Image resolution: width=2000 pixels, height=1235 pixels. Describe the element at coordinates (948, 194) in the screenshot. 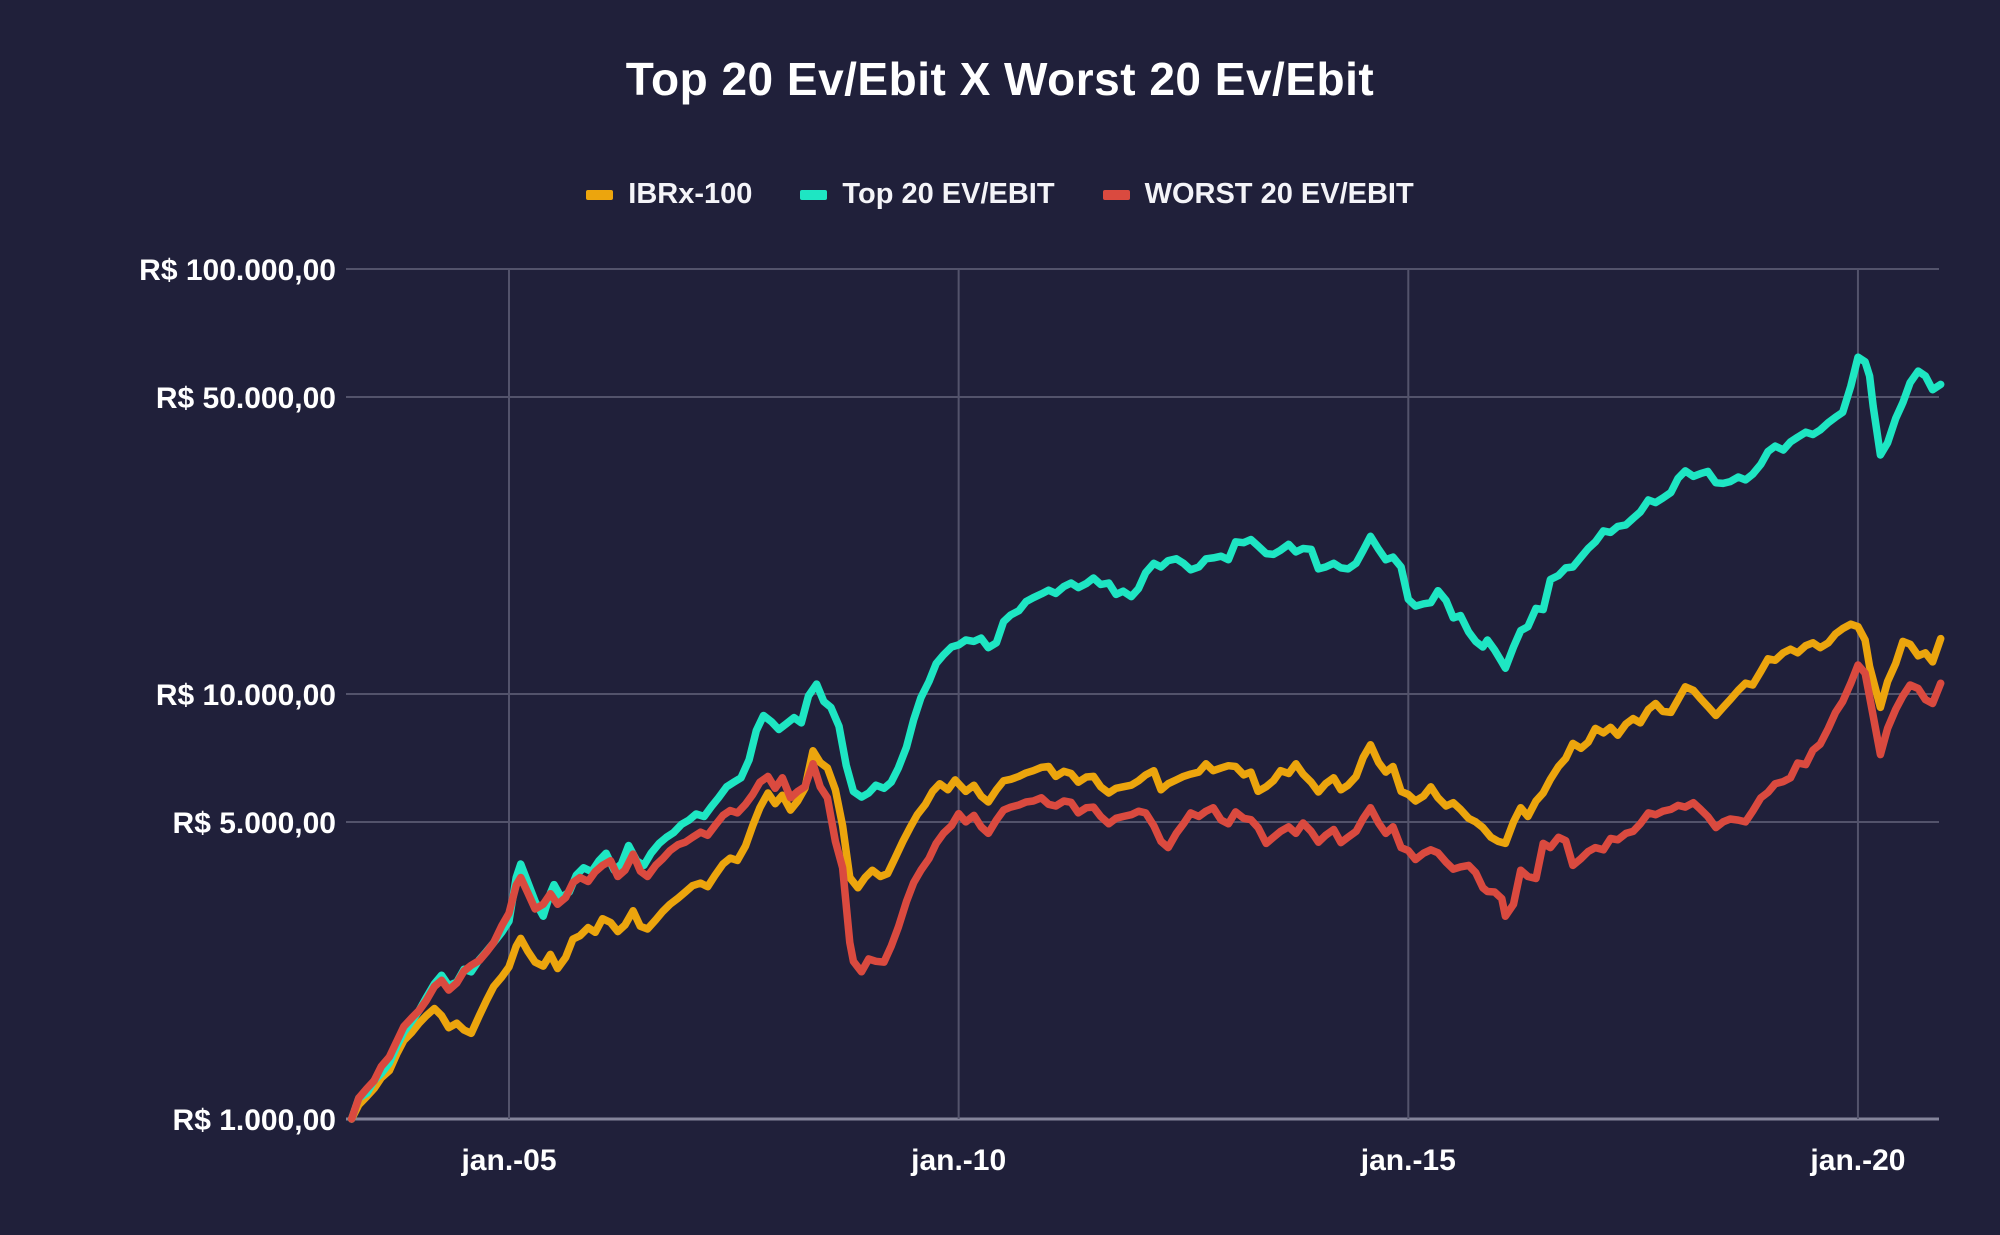

I see `legend-label: Top 20 EV/EBIT` at that location.